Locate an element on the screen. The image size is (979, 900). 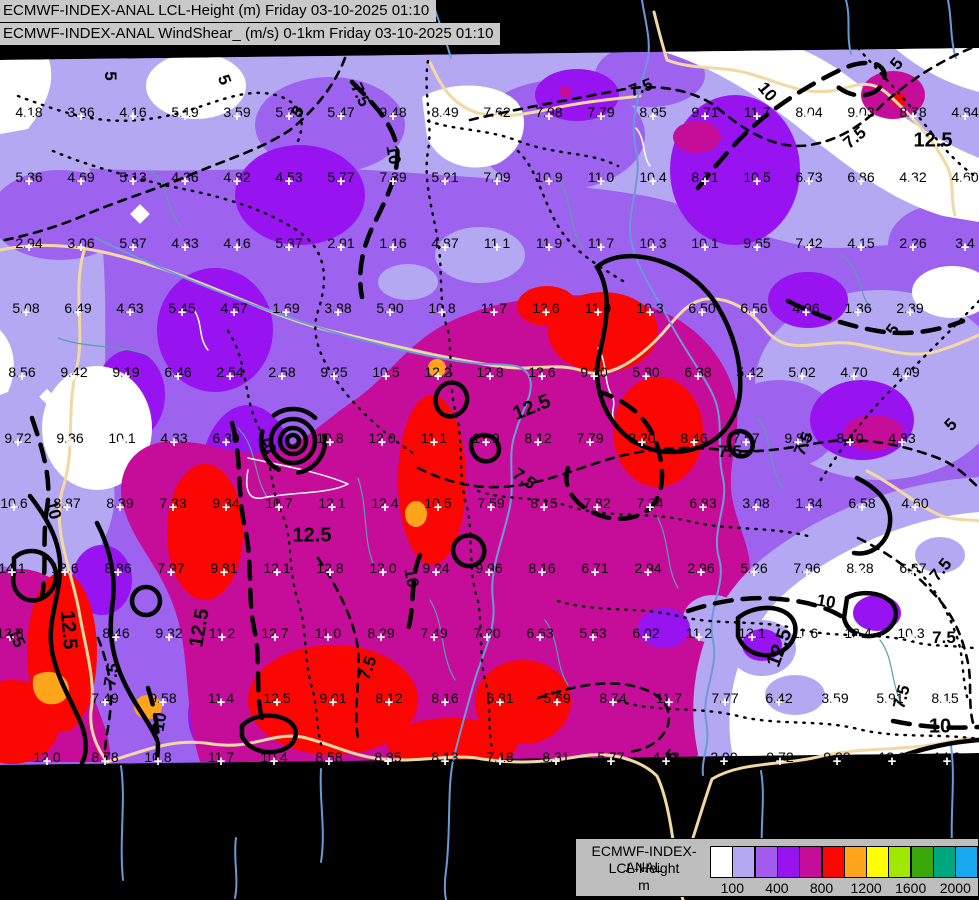
contour-label: 7.5 is located at coordinates (111, 675).